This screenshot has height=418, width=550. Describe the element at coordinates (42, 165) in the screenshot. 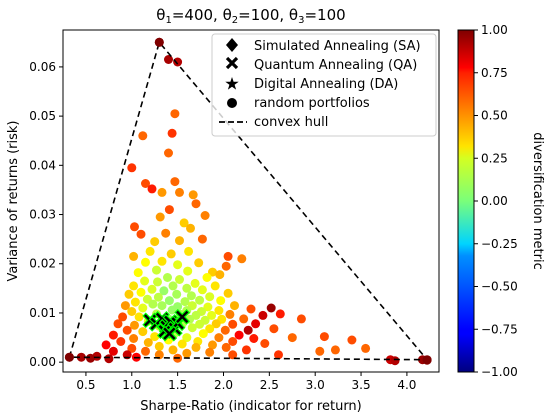

I see `y-tick-label: 0.04` at that location.